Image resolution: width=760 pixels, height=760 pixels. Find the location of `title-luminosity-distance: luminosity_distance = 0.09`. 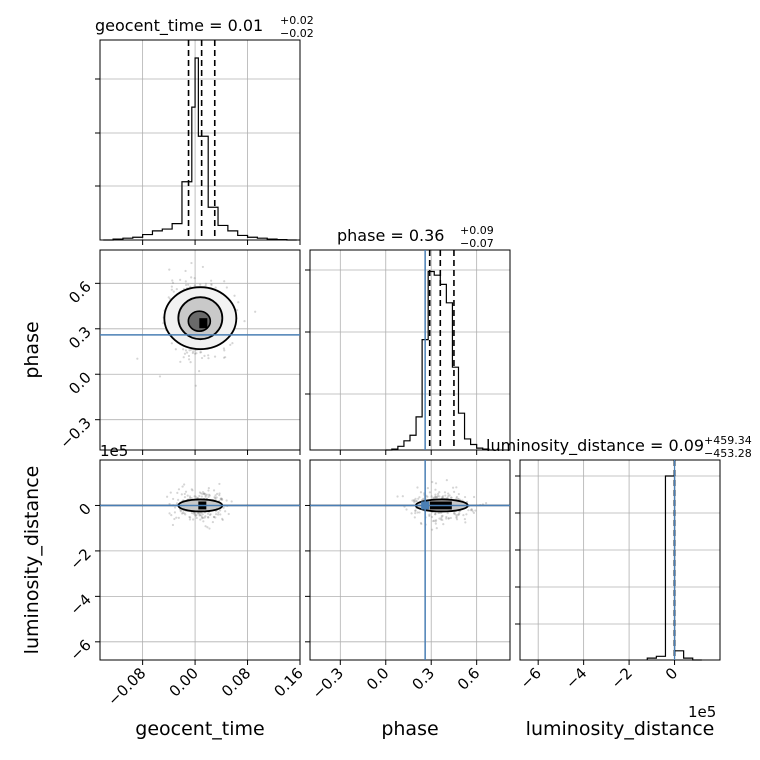

title-luminosity-distance: luminosity_distance = 0.09 is located at coordinates (595, 446).